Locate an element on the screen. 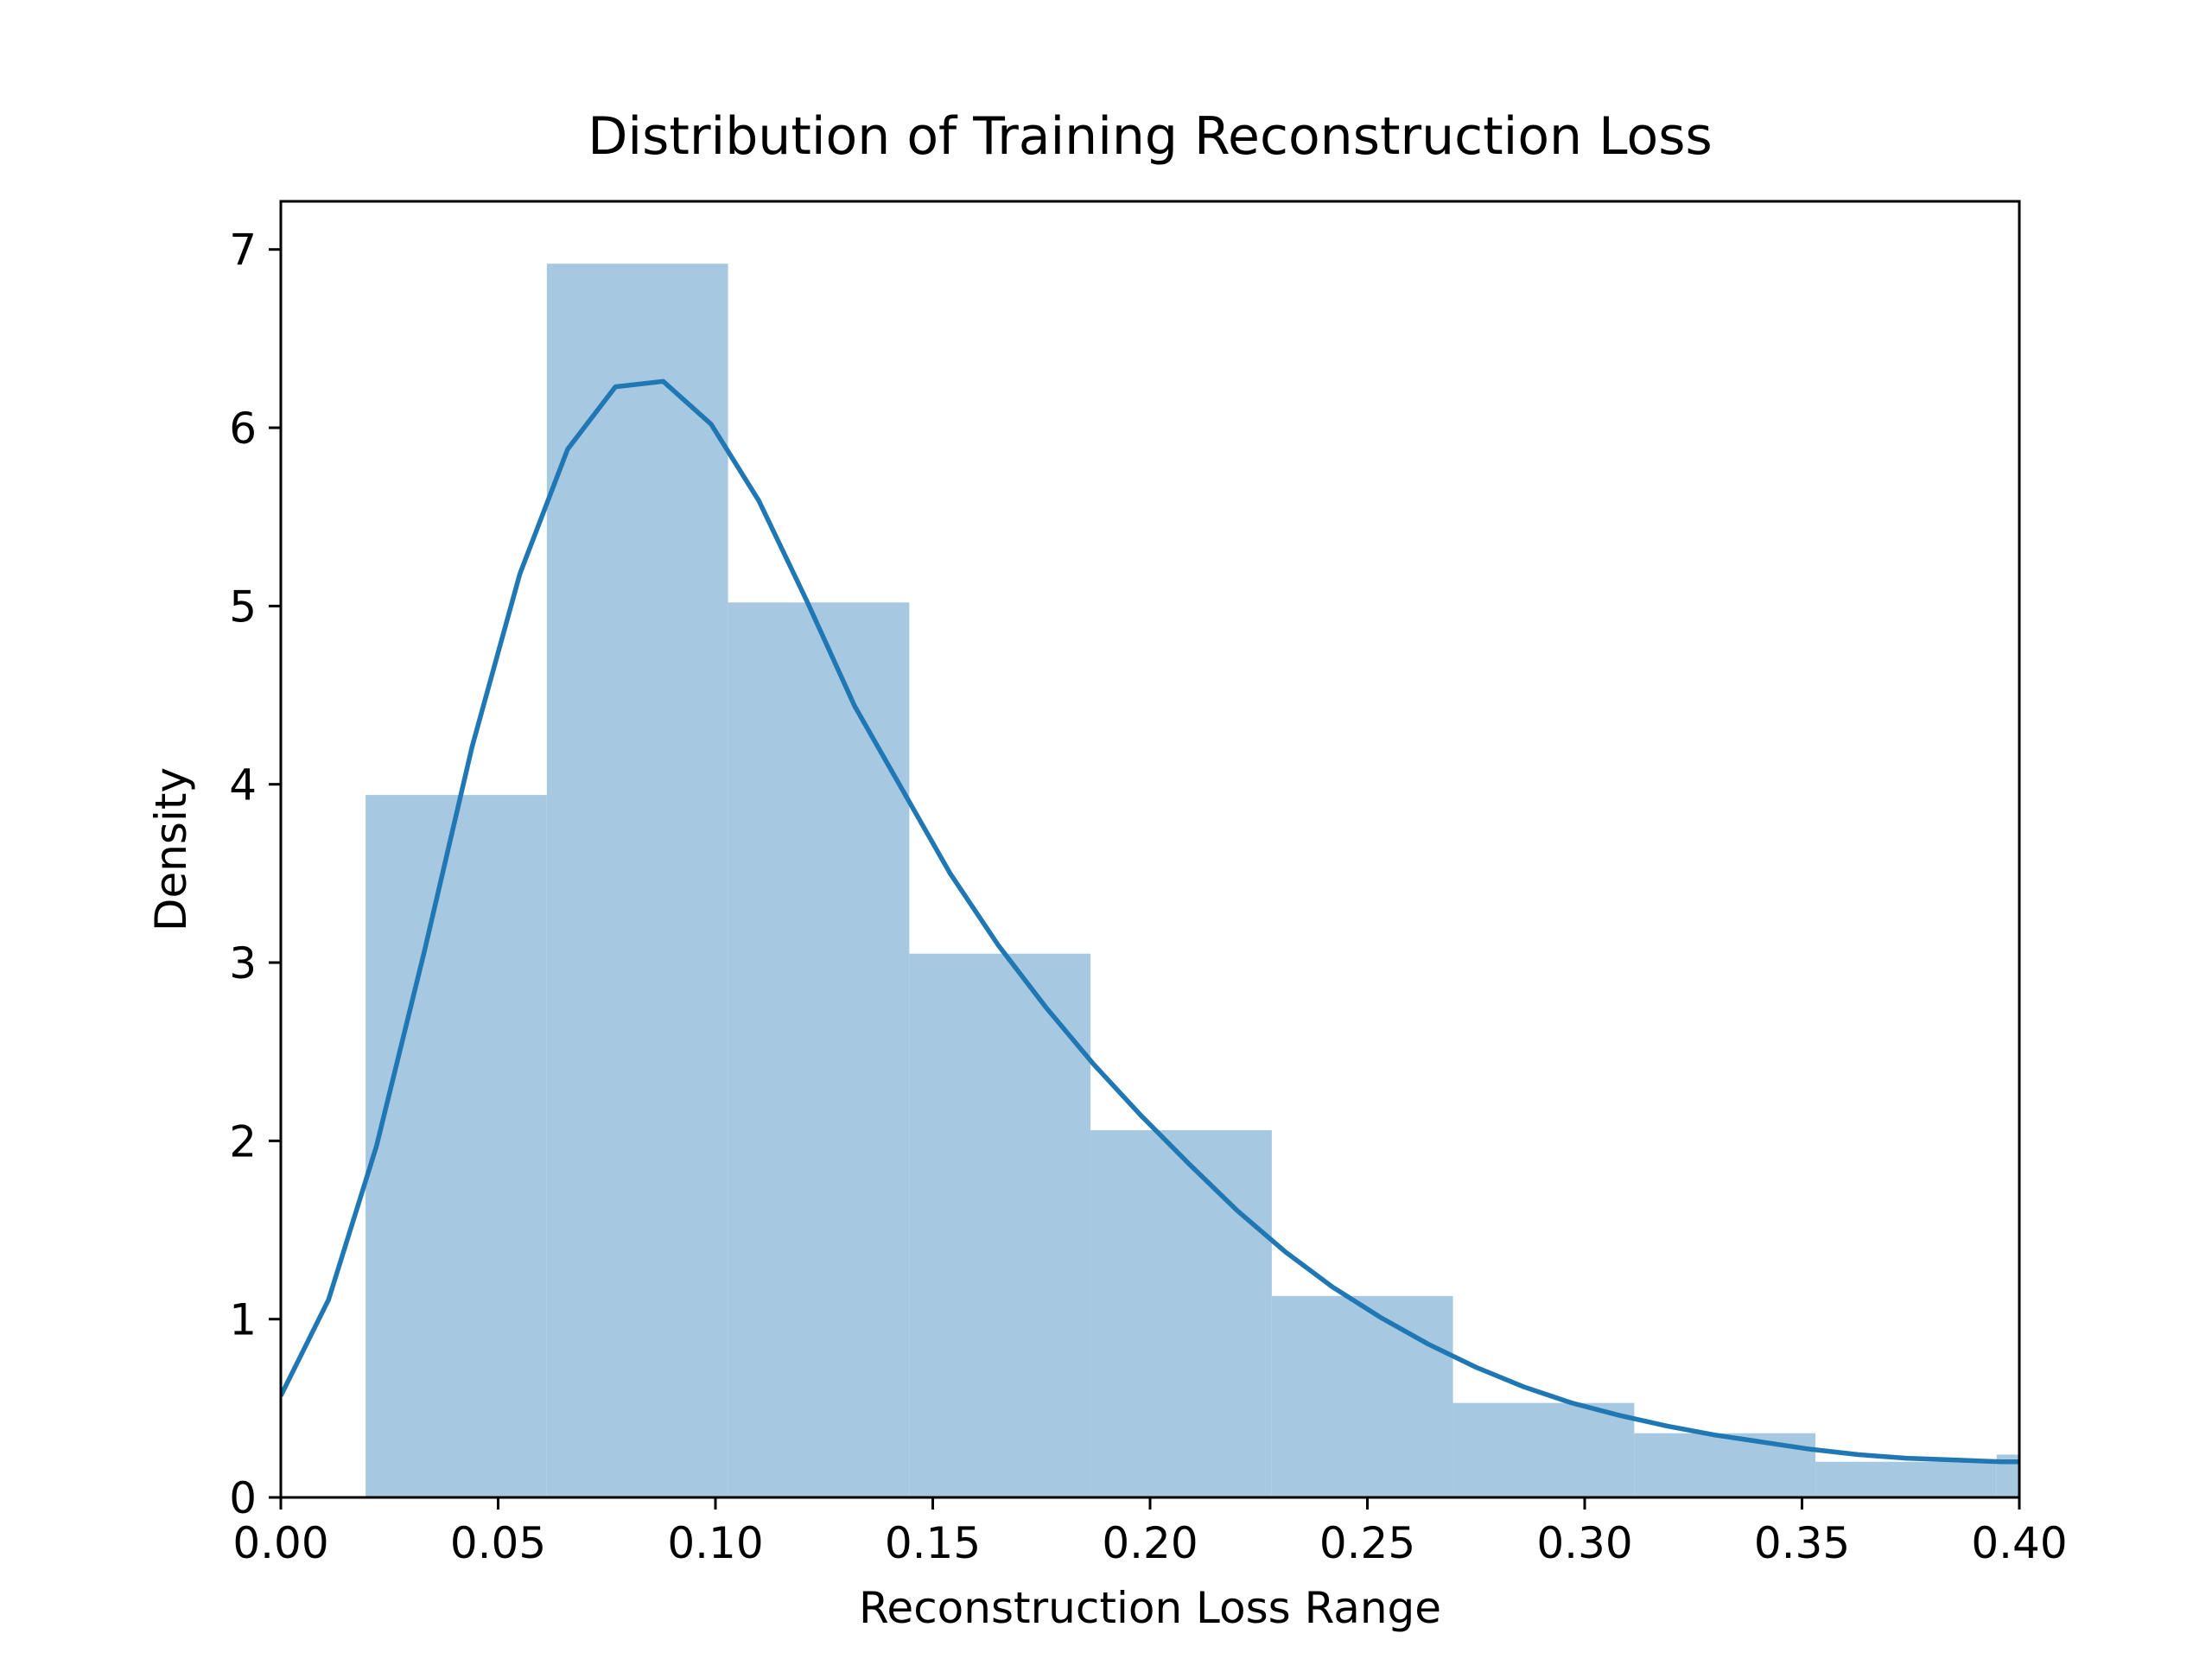 The width and height of the screenshot is (2212, 1659). x-axis-label: Reconstruction Loss Range is located at coordinates (1150, 1608).